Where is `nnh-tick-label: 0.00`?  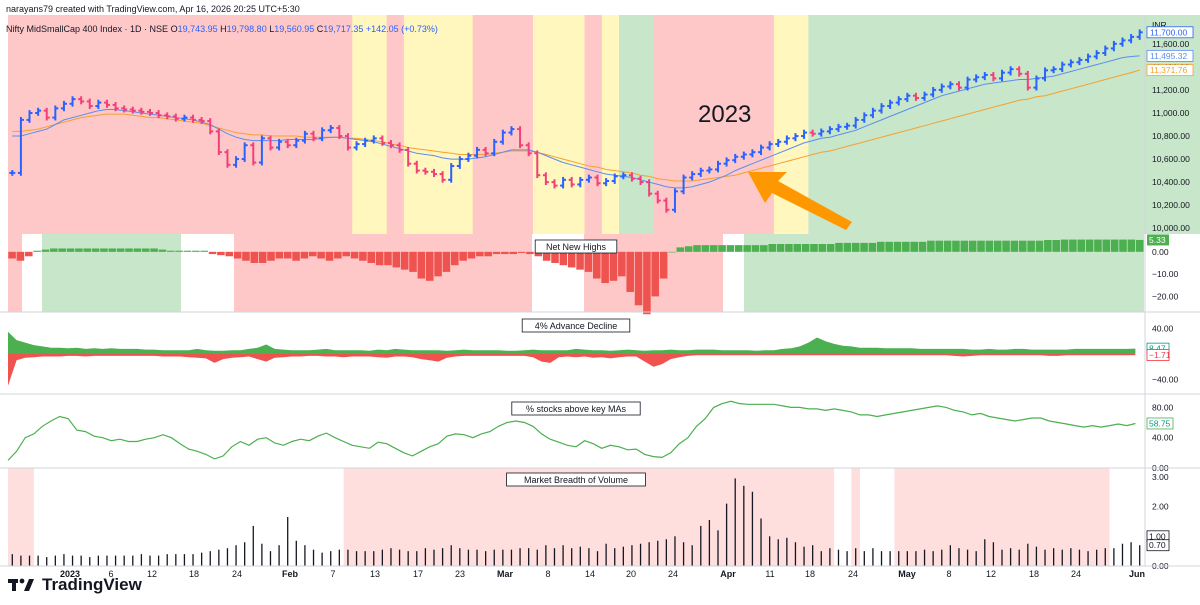
nnh-tick-label: 0.00 is located at coordinates (1160, 252).